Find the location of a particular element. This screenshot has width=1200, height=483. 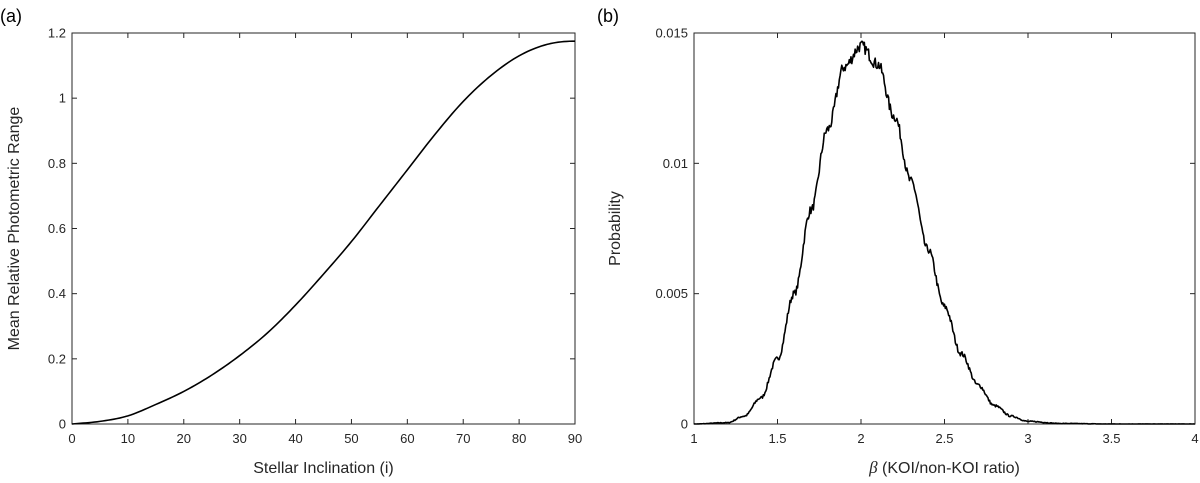

panel-a-ytick-label: 0 is located at coordinates (62, 424).